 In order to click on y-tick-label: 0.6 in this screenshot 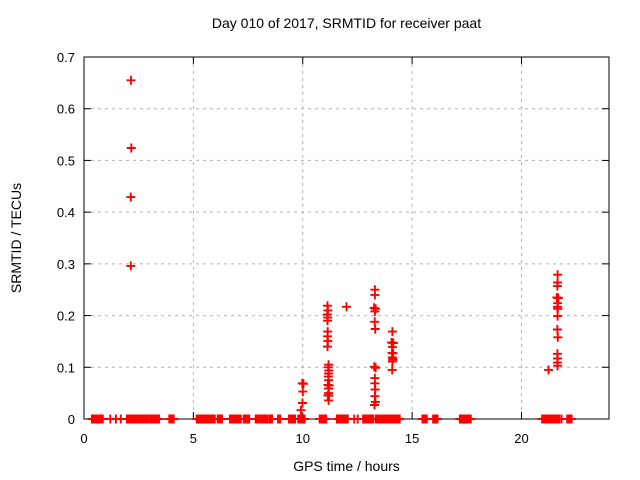, I will do `click(66, 109)`.